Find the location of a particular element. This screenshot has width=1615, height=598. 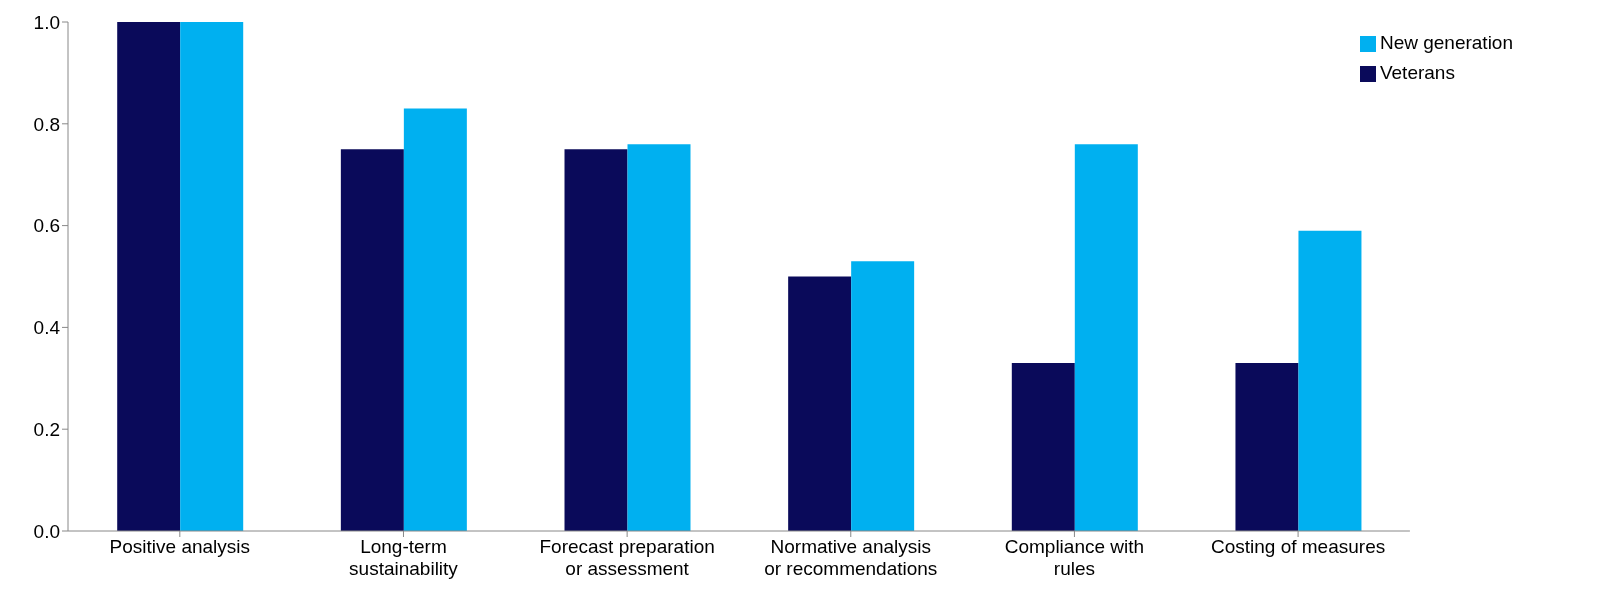

x-tick-label: Long-term sustainability is located at coordinates (404, 557).